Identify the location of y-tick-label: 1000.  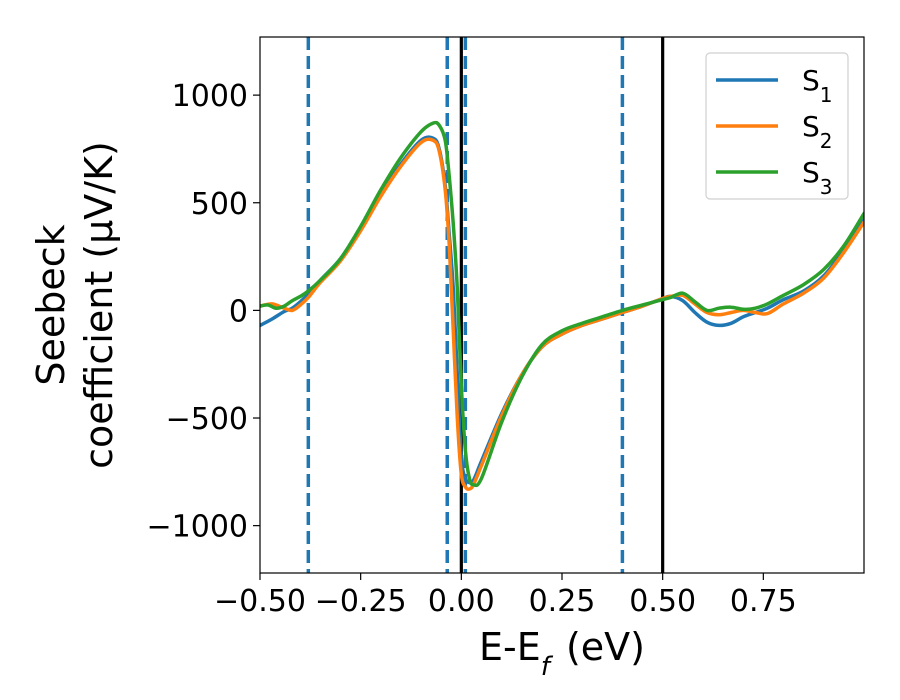
(210, 96).